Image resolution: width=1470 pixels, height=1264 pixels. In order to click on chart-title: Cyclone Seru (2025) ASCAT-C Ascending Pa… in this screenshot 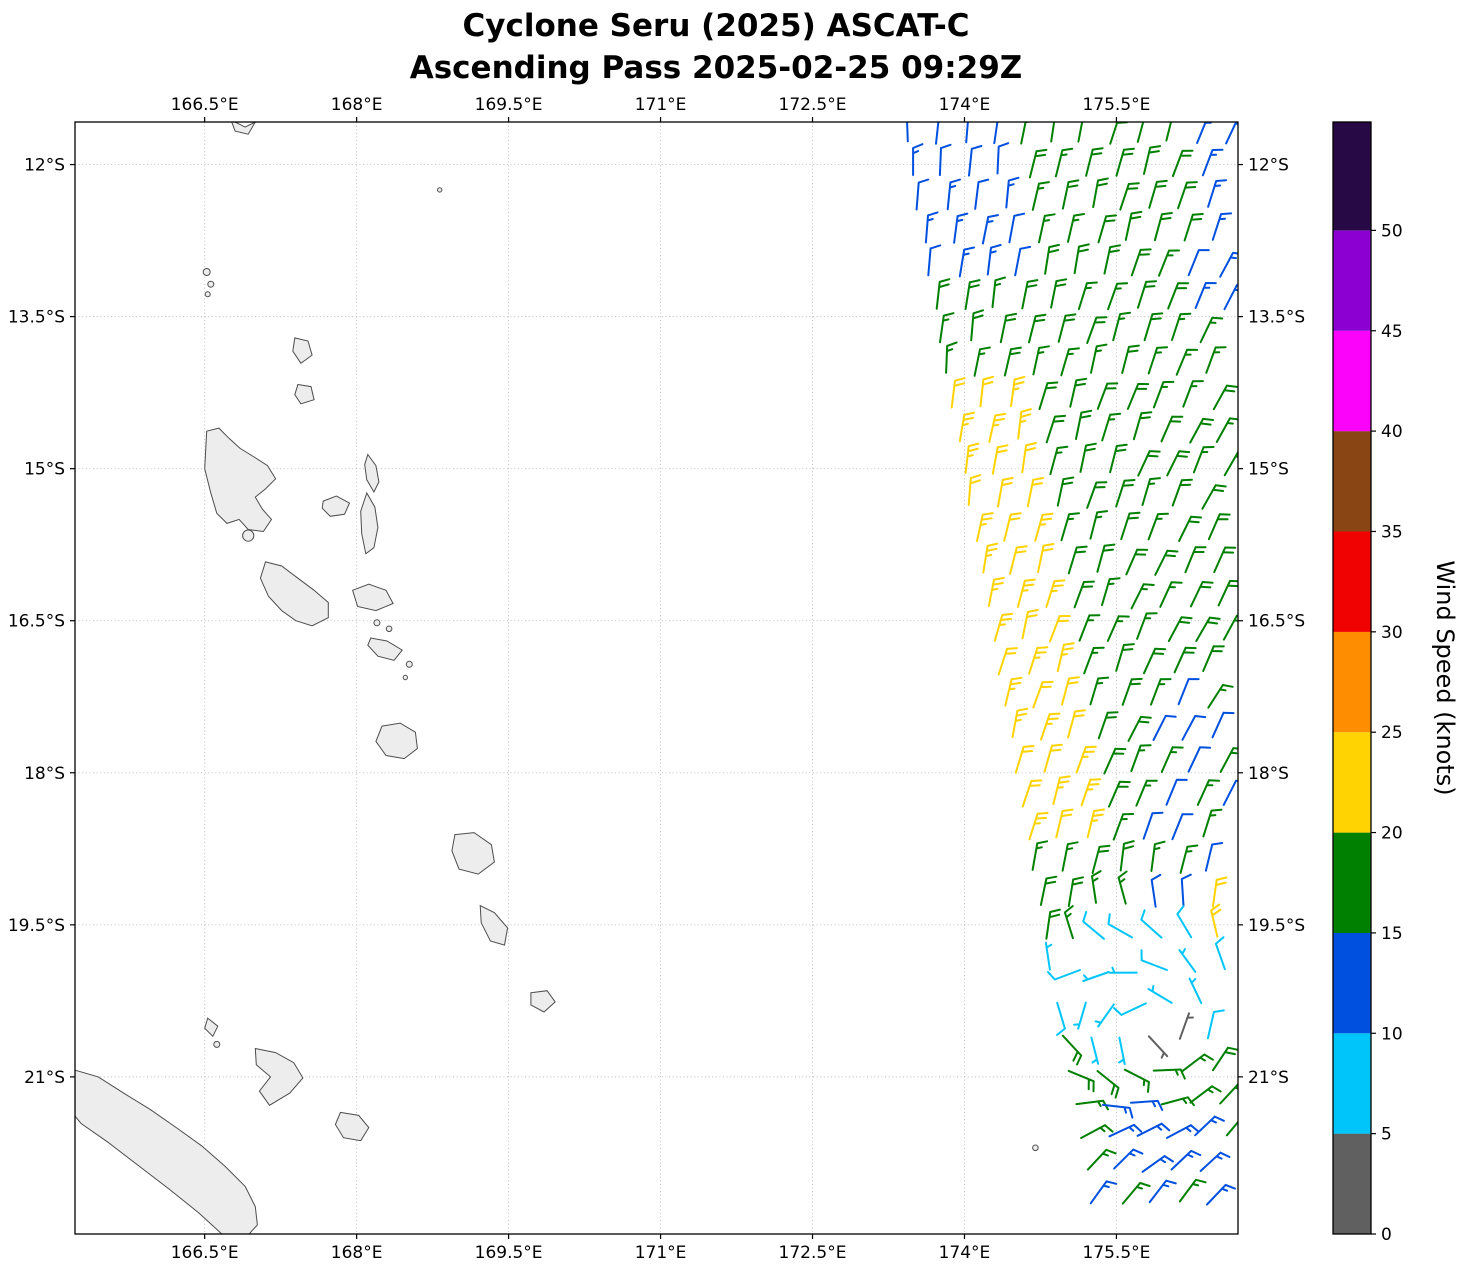, I will do `click(716, 48)`.